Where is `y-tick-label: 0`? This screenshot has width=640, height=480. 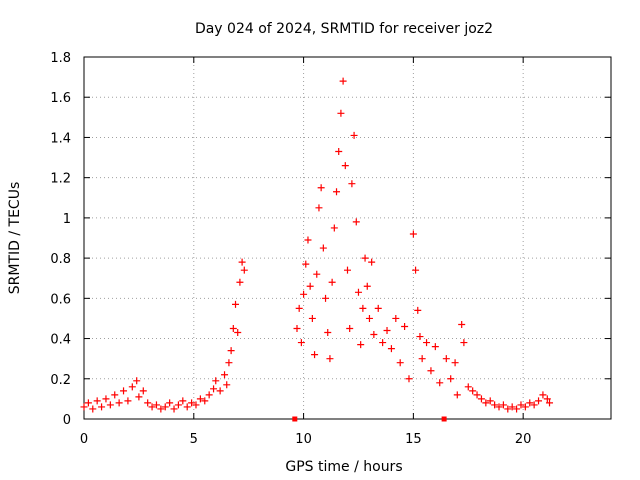
y-tick-label: 0 is located at coordinates (67, 420).